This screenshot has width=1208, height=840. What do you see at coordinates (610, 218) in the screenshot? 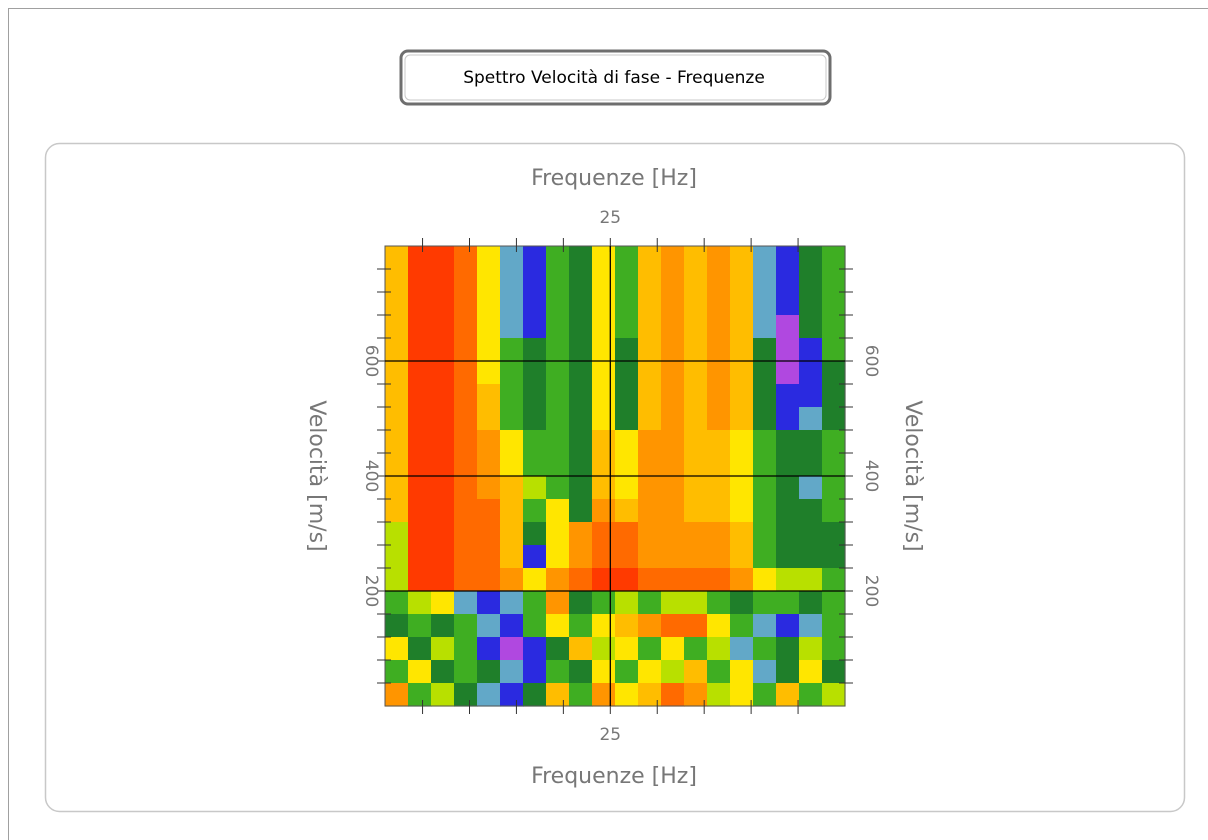
I see `x-tick-label: 25` at bounding box center [610, 218].